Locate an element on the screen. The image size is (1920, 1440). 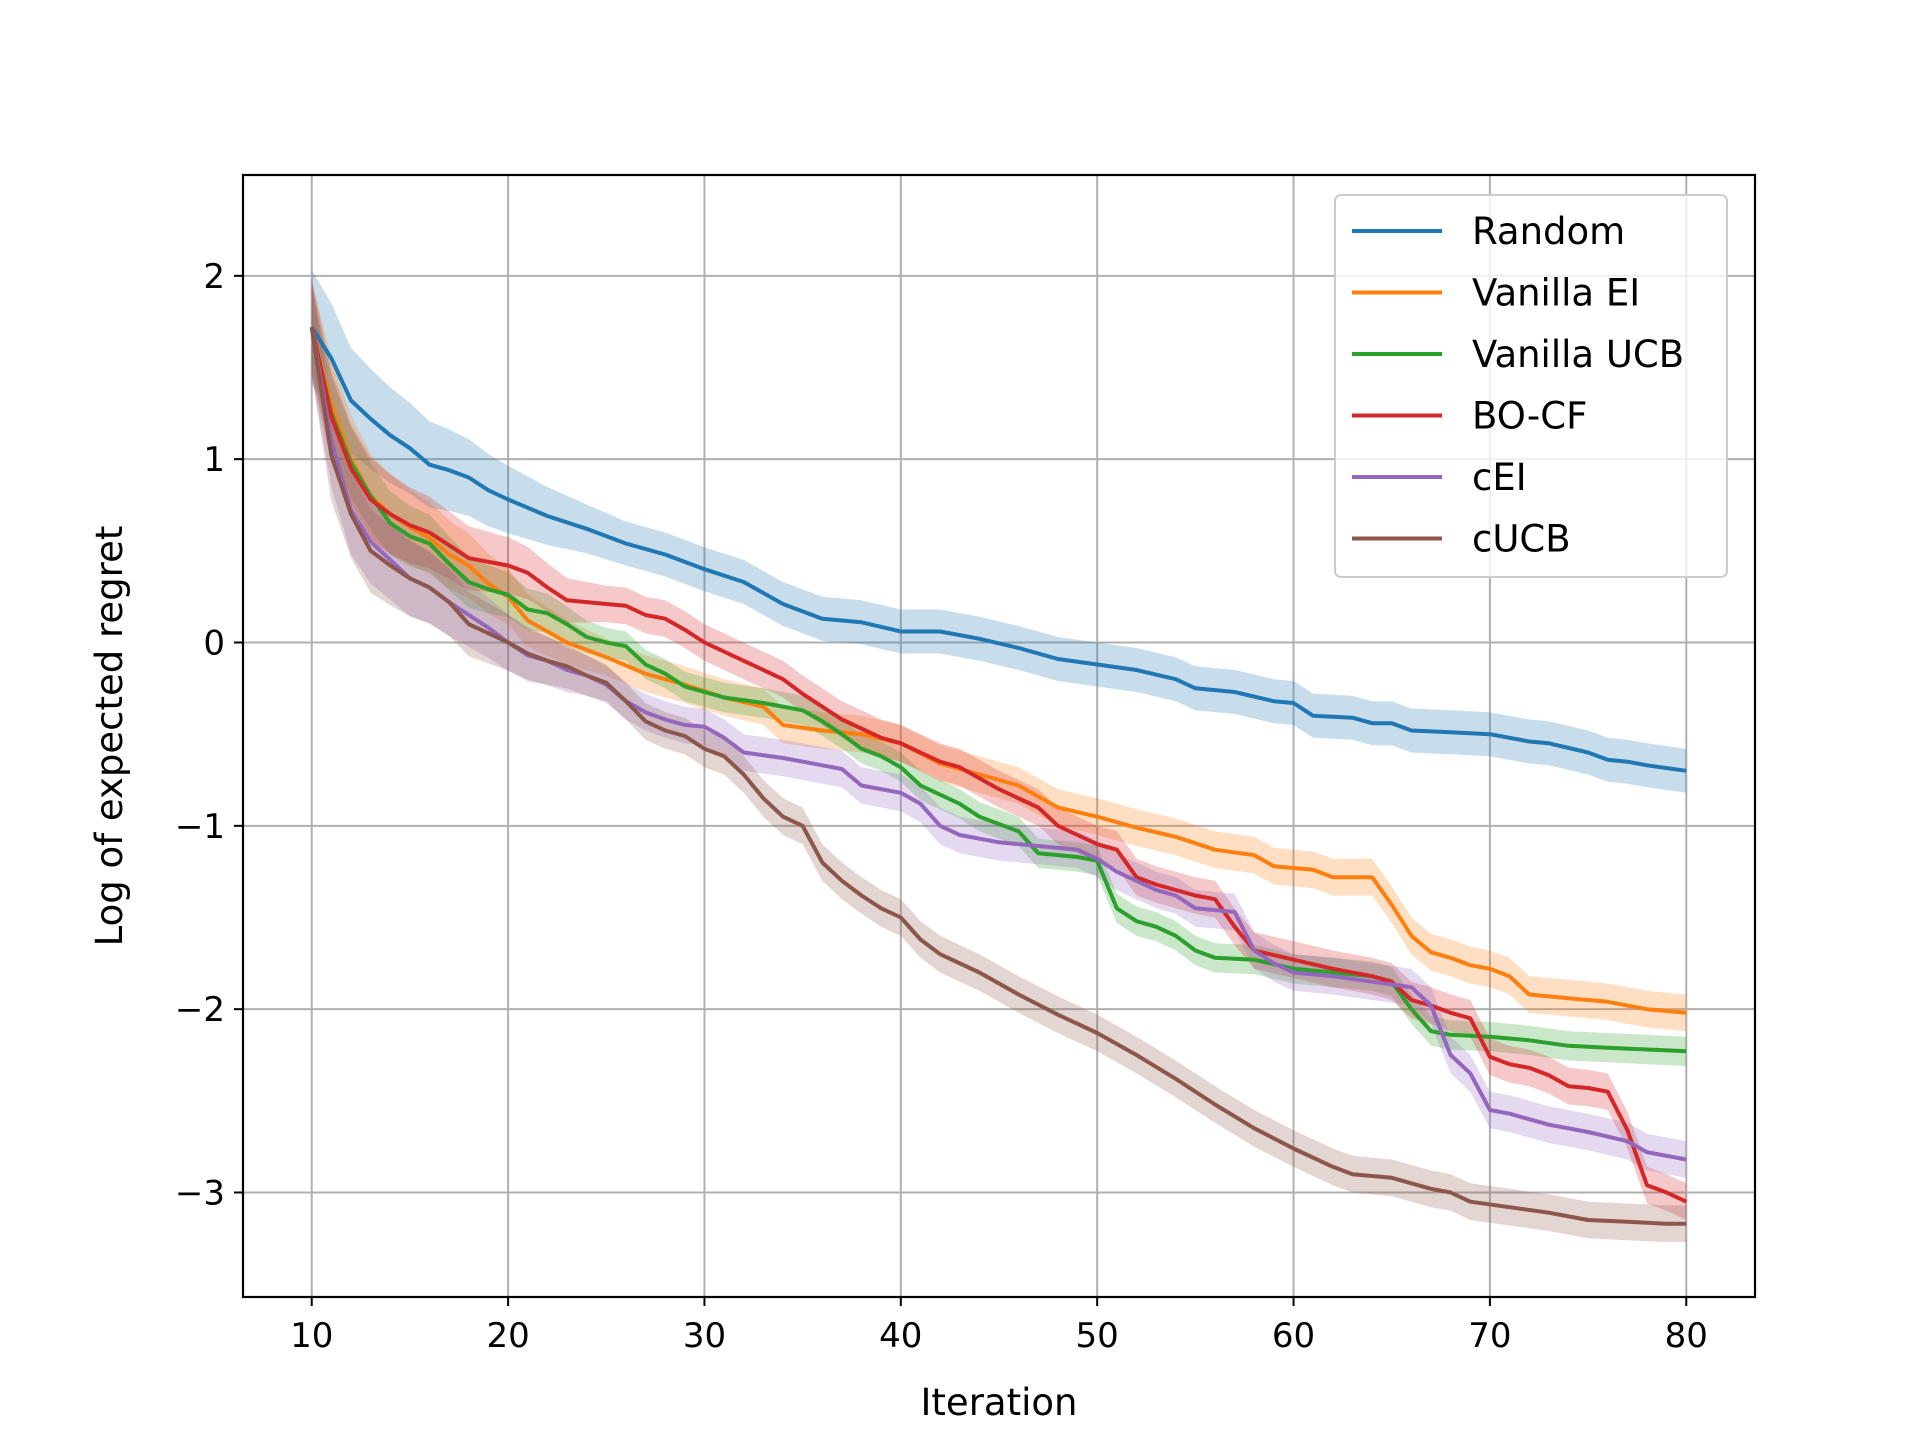
legend-label-bo-cf: BO-CF is located at coordinates (1529, 416).